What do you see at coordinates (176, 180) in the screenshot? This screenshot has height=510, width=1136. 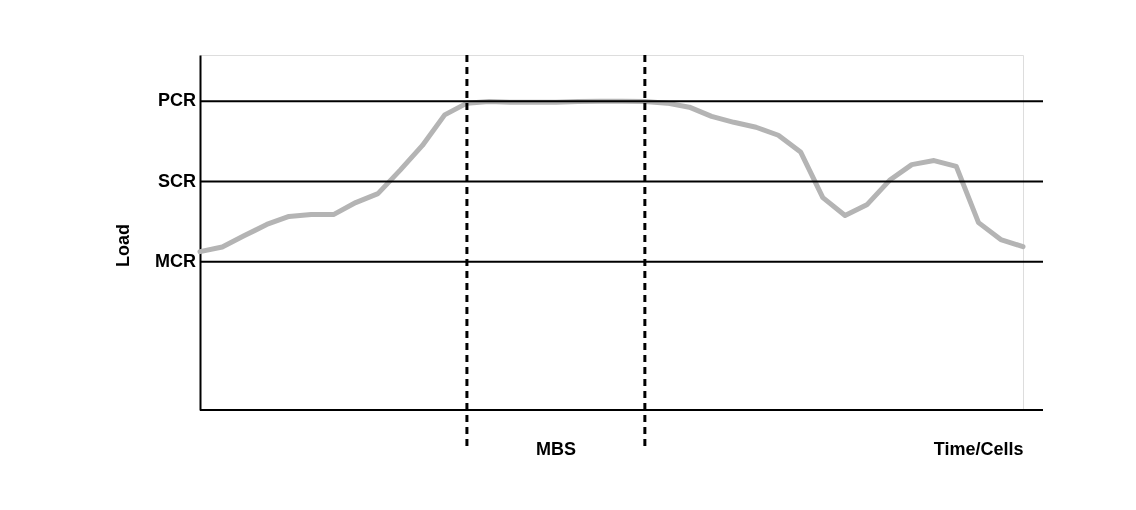 I see `ref-line-label: SCR` at bounding box center [176, 180].